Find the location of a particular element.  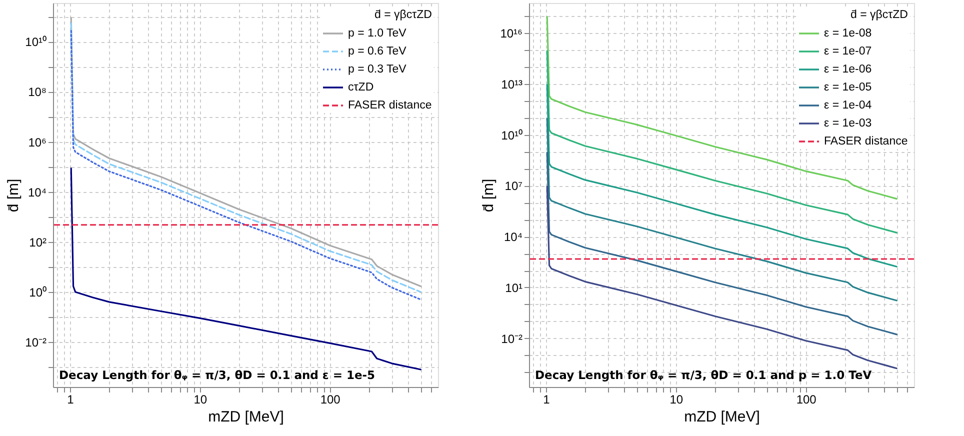

legend-label: p = 0.3 TeV is located at coordinates (377, 70).